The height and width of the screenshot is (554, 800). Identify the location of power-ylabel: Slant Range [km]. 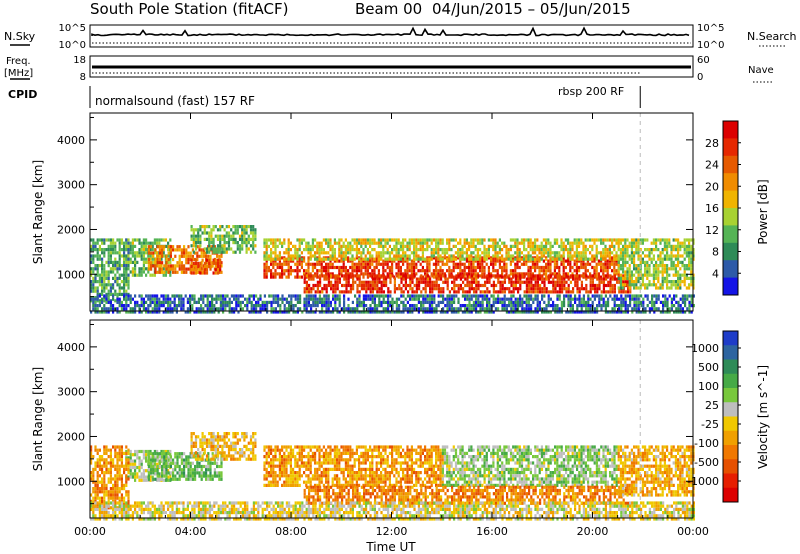
(38, 212).